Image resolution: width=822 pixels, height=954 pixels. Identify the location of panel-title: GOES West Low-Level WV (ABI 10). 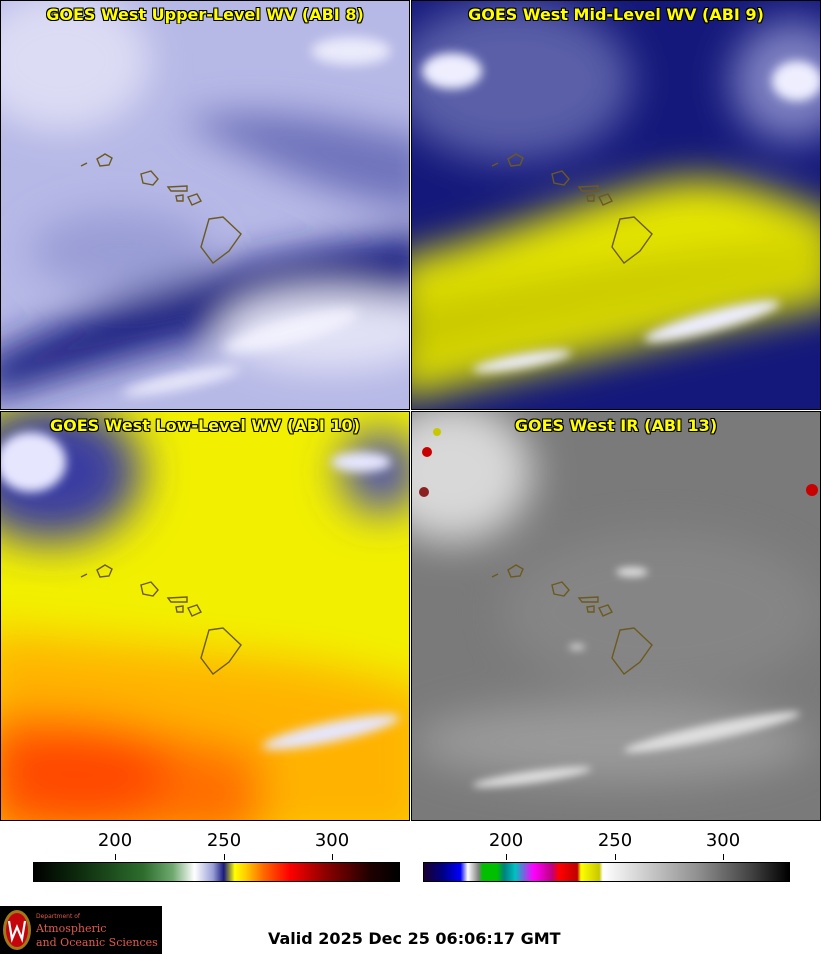
(204, 425).